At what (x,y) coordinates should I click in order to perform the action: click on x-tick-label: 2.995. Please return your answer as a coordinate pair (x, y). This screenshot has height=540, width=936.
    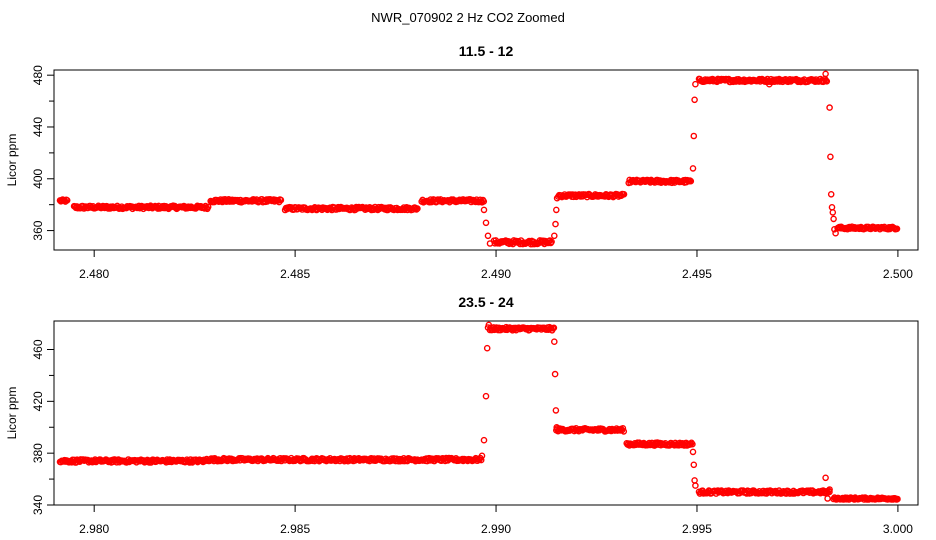
    Looking at the image, I should click on (697, 529).